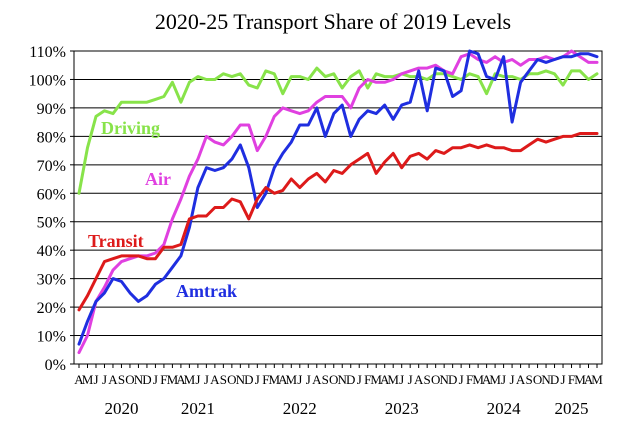  What do you see at coordinates (51, 166) in the screenshot?
I see `y-tick-label: 70%` at bounding box center [51, 166].